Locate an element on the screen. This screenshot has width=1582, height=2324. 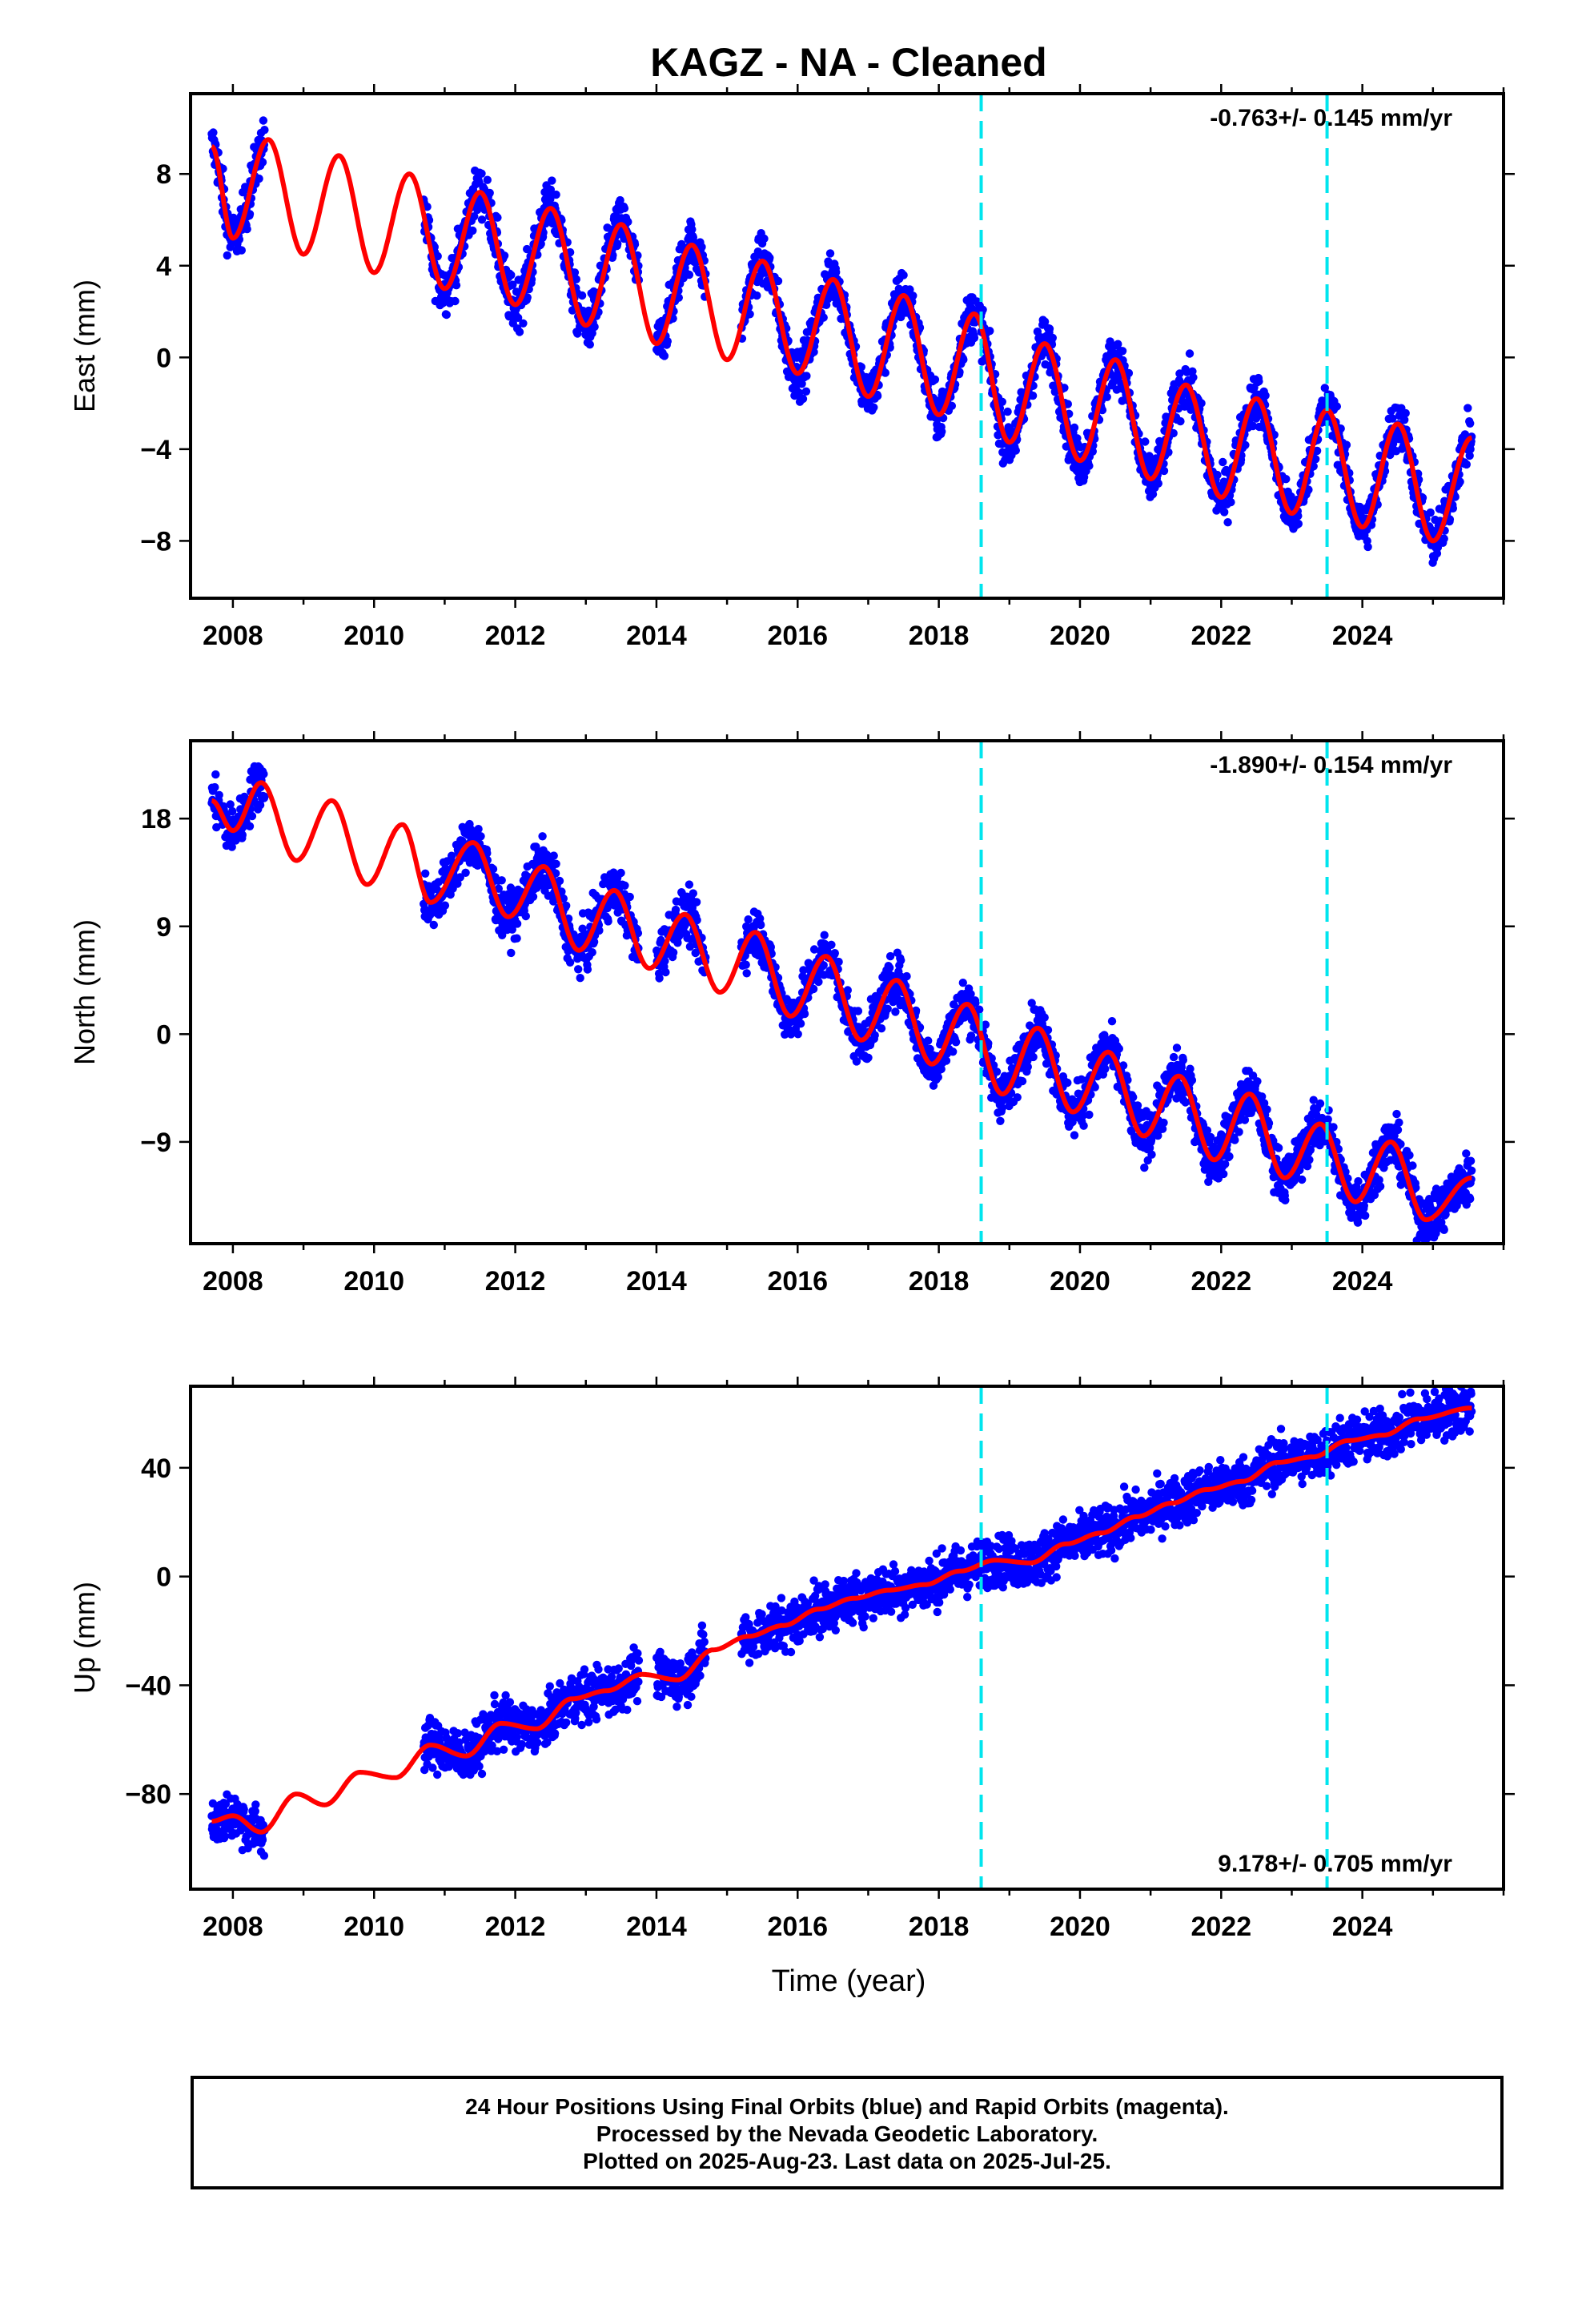
x-tick-label: 2010 is located at coordinates (373, 636).